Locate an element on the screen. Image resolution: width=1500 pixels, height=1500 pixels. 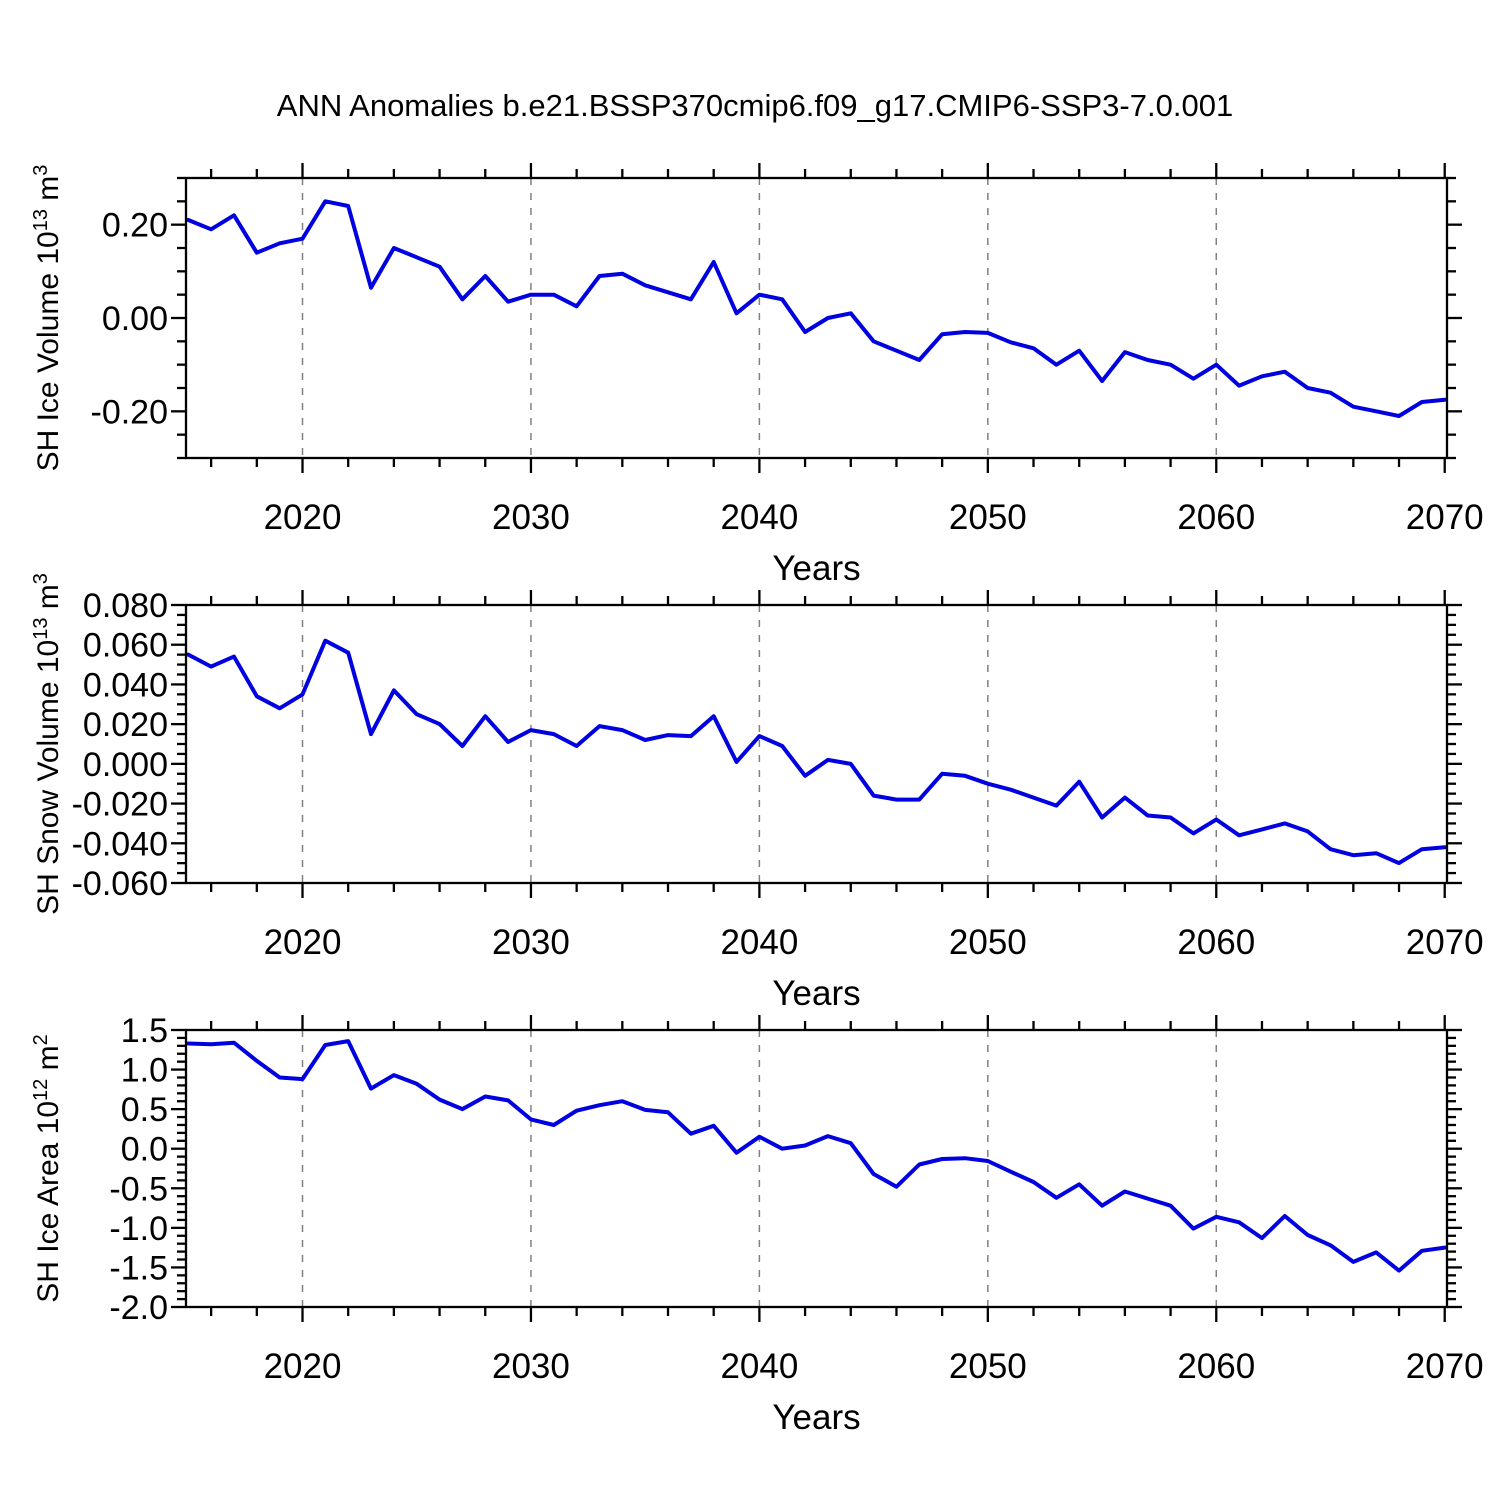
y-tick-label: 0.060 is located at coordinates (125, 646).